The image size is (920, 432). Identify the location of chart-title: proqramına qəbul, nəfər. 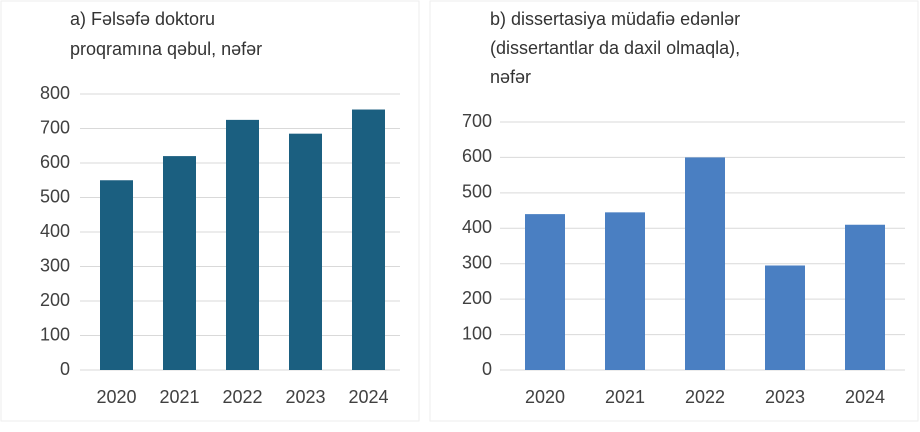
(166, 49).